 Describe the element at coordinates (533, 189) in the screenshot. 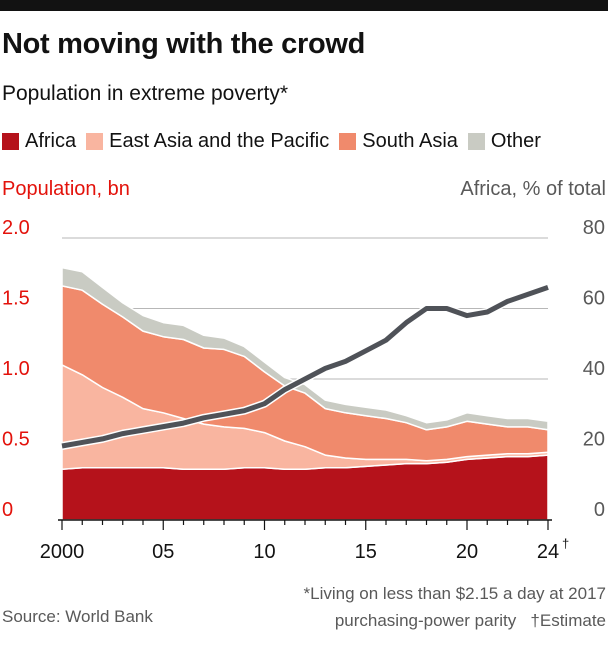

I see `right-axis-title: Africa, % of total` at that location.